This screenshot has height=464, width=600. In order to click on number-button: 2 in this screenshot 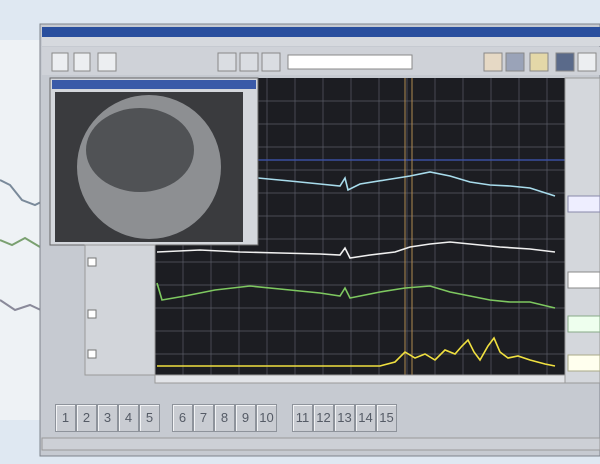, I will do `click(86, 418)`.